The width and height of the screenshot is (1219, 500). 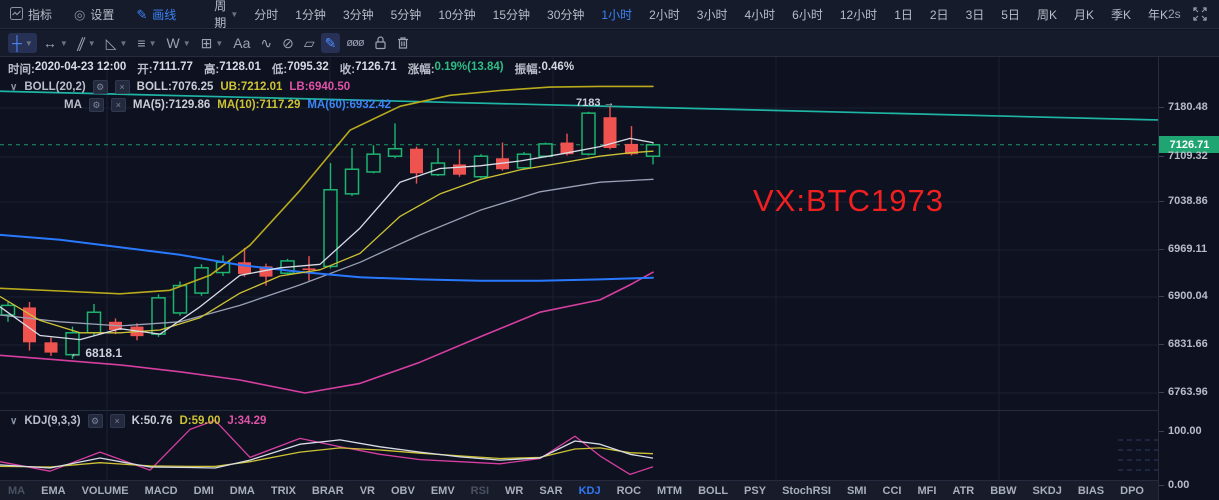 What do you see at coordinates (156, 14) in the screenshot?
I see `draw-menu: ✎ 画线` at bounding box center [156, 14].